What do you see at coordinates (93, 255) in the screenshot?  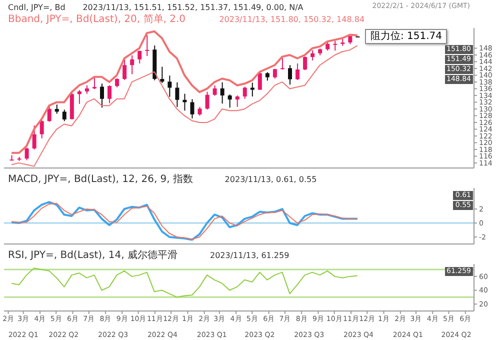 I see `text: RSI, JPY=, Bd(Last), 14, 威尔德平滑` at bounding box center [93, 255].